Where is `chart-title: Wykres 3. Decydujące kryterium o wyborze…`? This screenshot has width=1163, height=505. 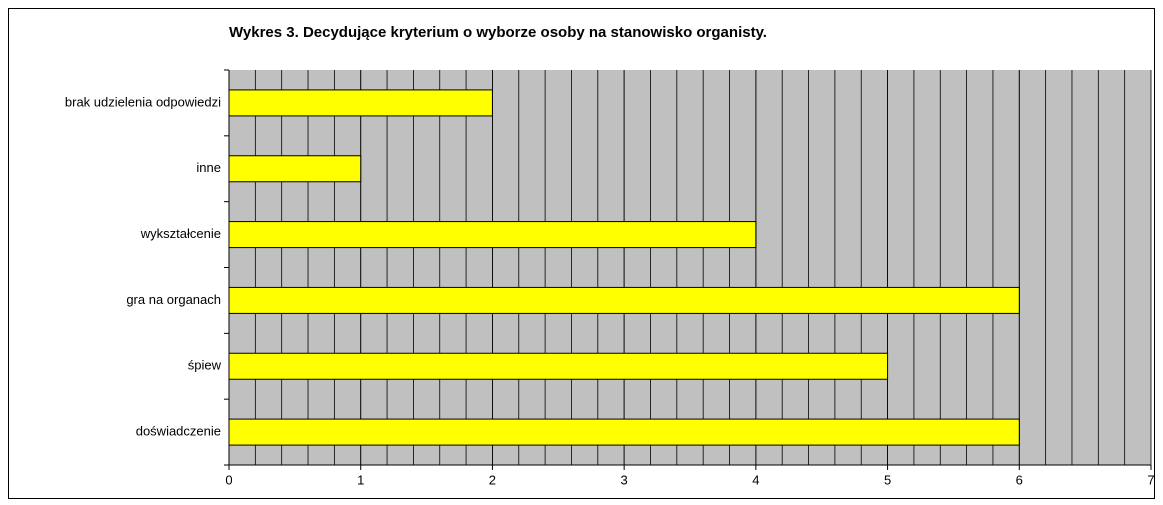
chart-title: Wykres 3. Decydujące kryterium o wyborze… is located at coordinates (498, 32).